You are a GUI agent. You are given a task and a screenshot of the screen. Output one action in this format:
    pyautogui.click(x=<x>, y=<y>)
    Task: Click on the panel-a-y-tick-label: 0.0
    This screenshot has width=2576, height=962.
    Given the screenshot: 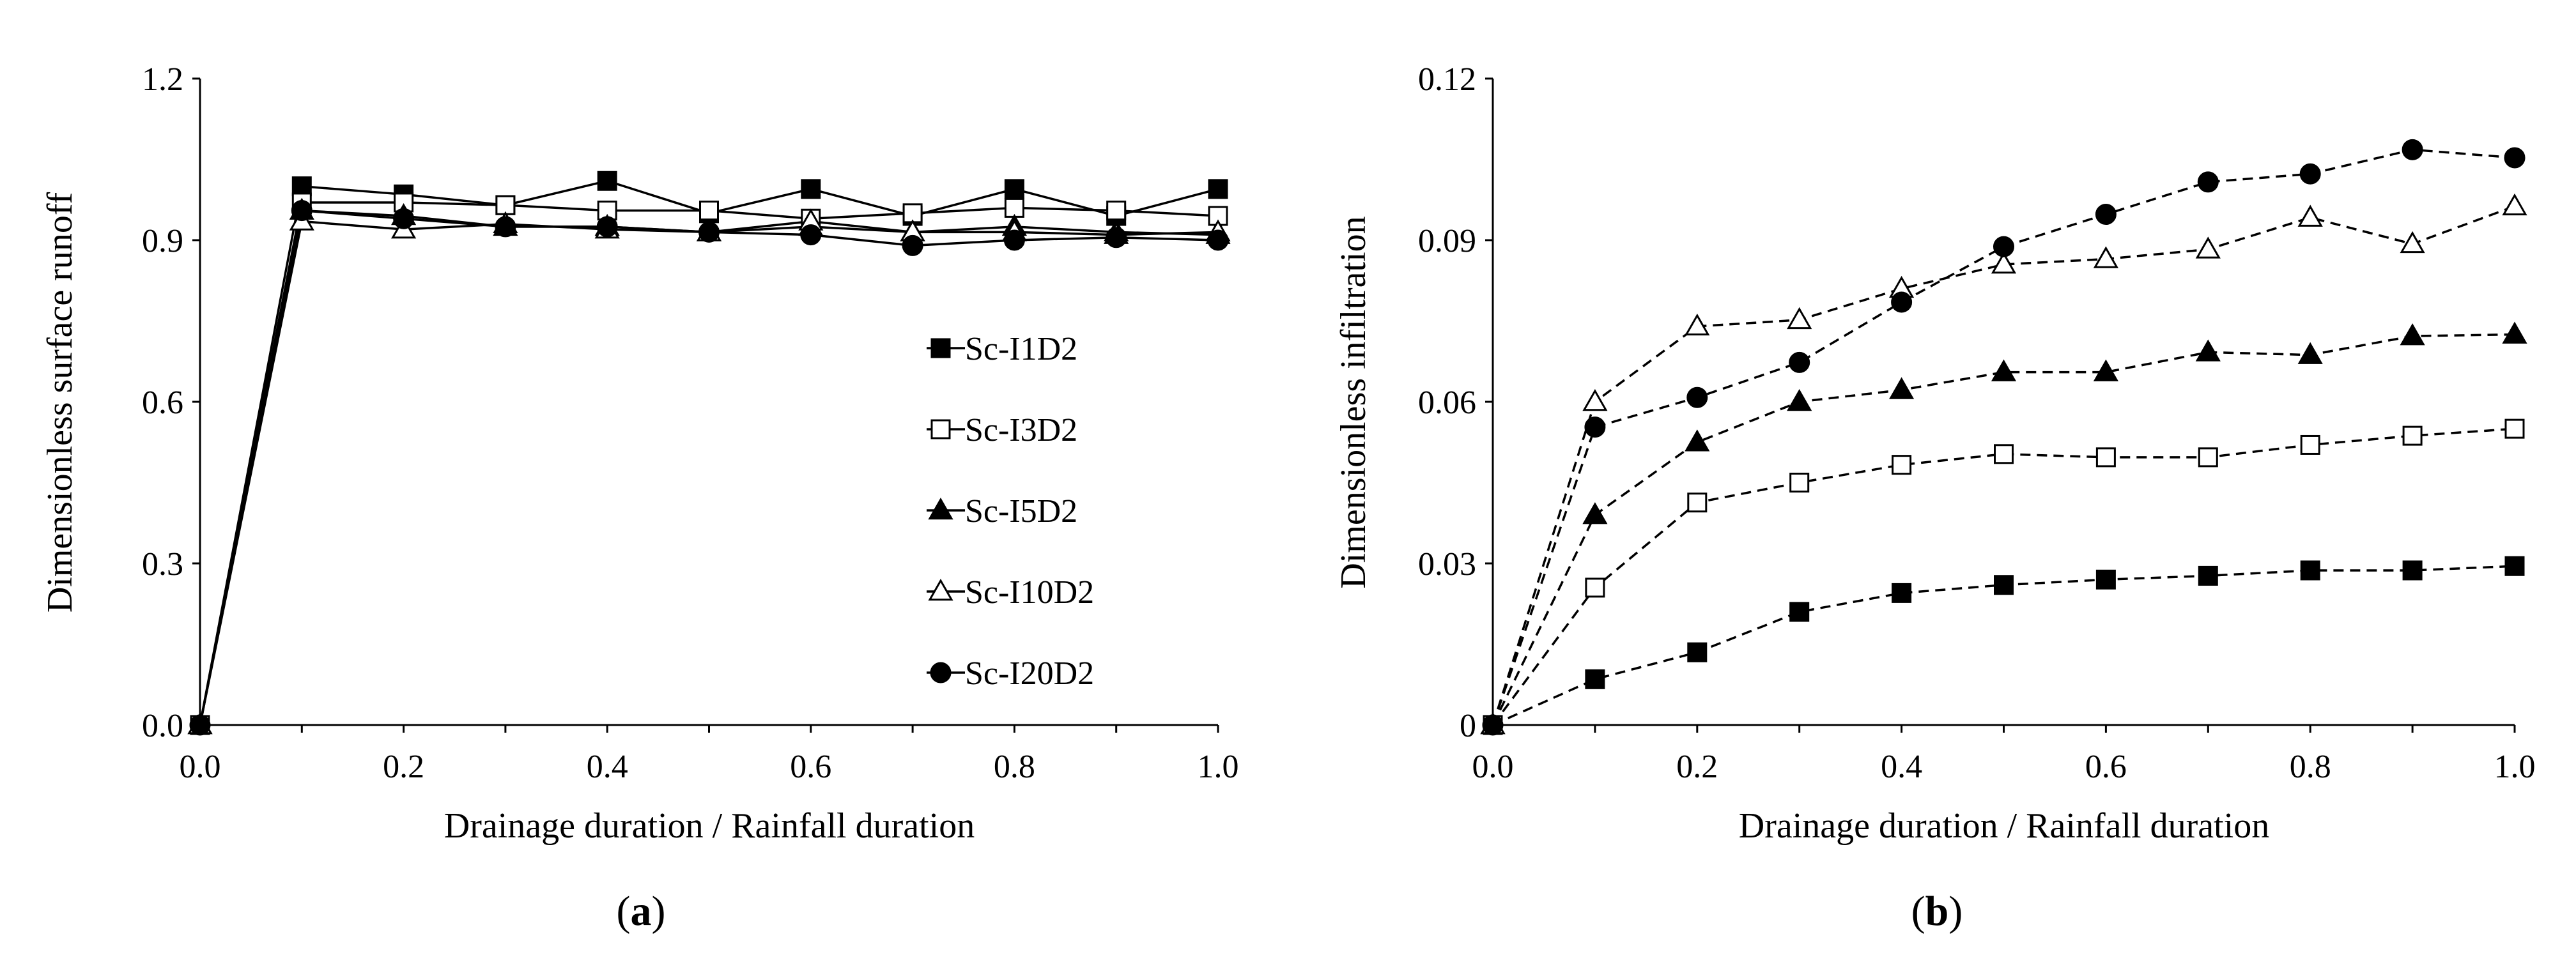 What is the action you would take?
    pyautogui.click(x=162, y=726)
    